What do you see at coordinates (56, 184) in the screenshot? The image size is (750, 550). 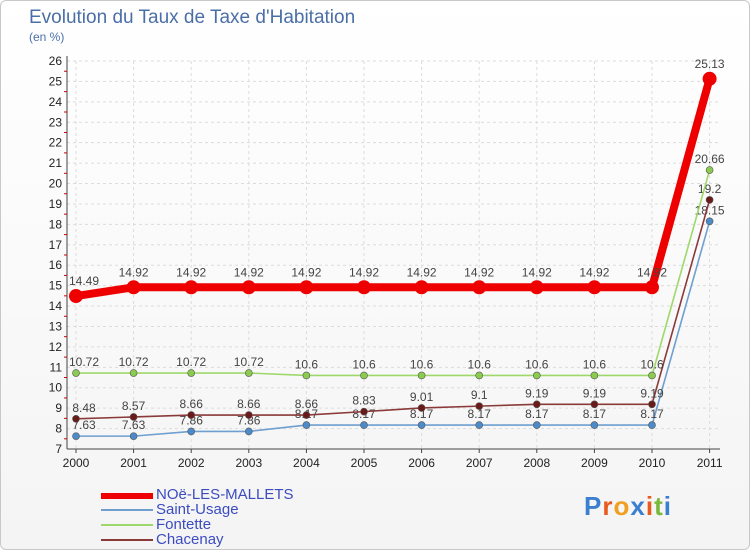 I see `y-tick-label: 20` at bounding box center [56, 184].